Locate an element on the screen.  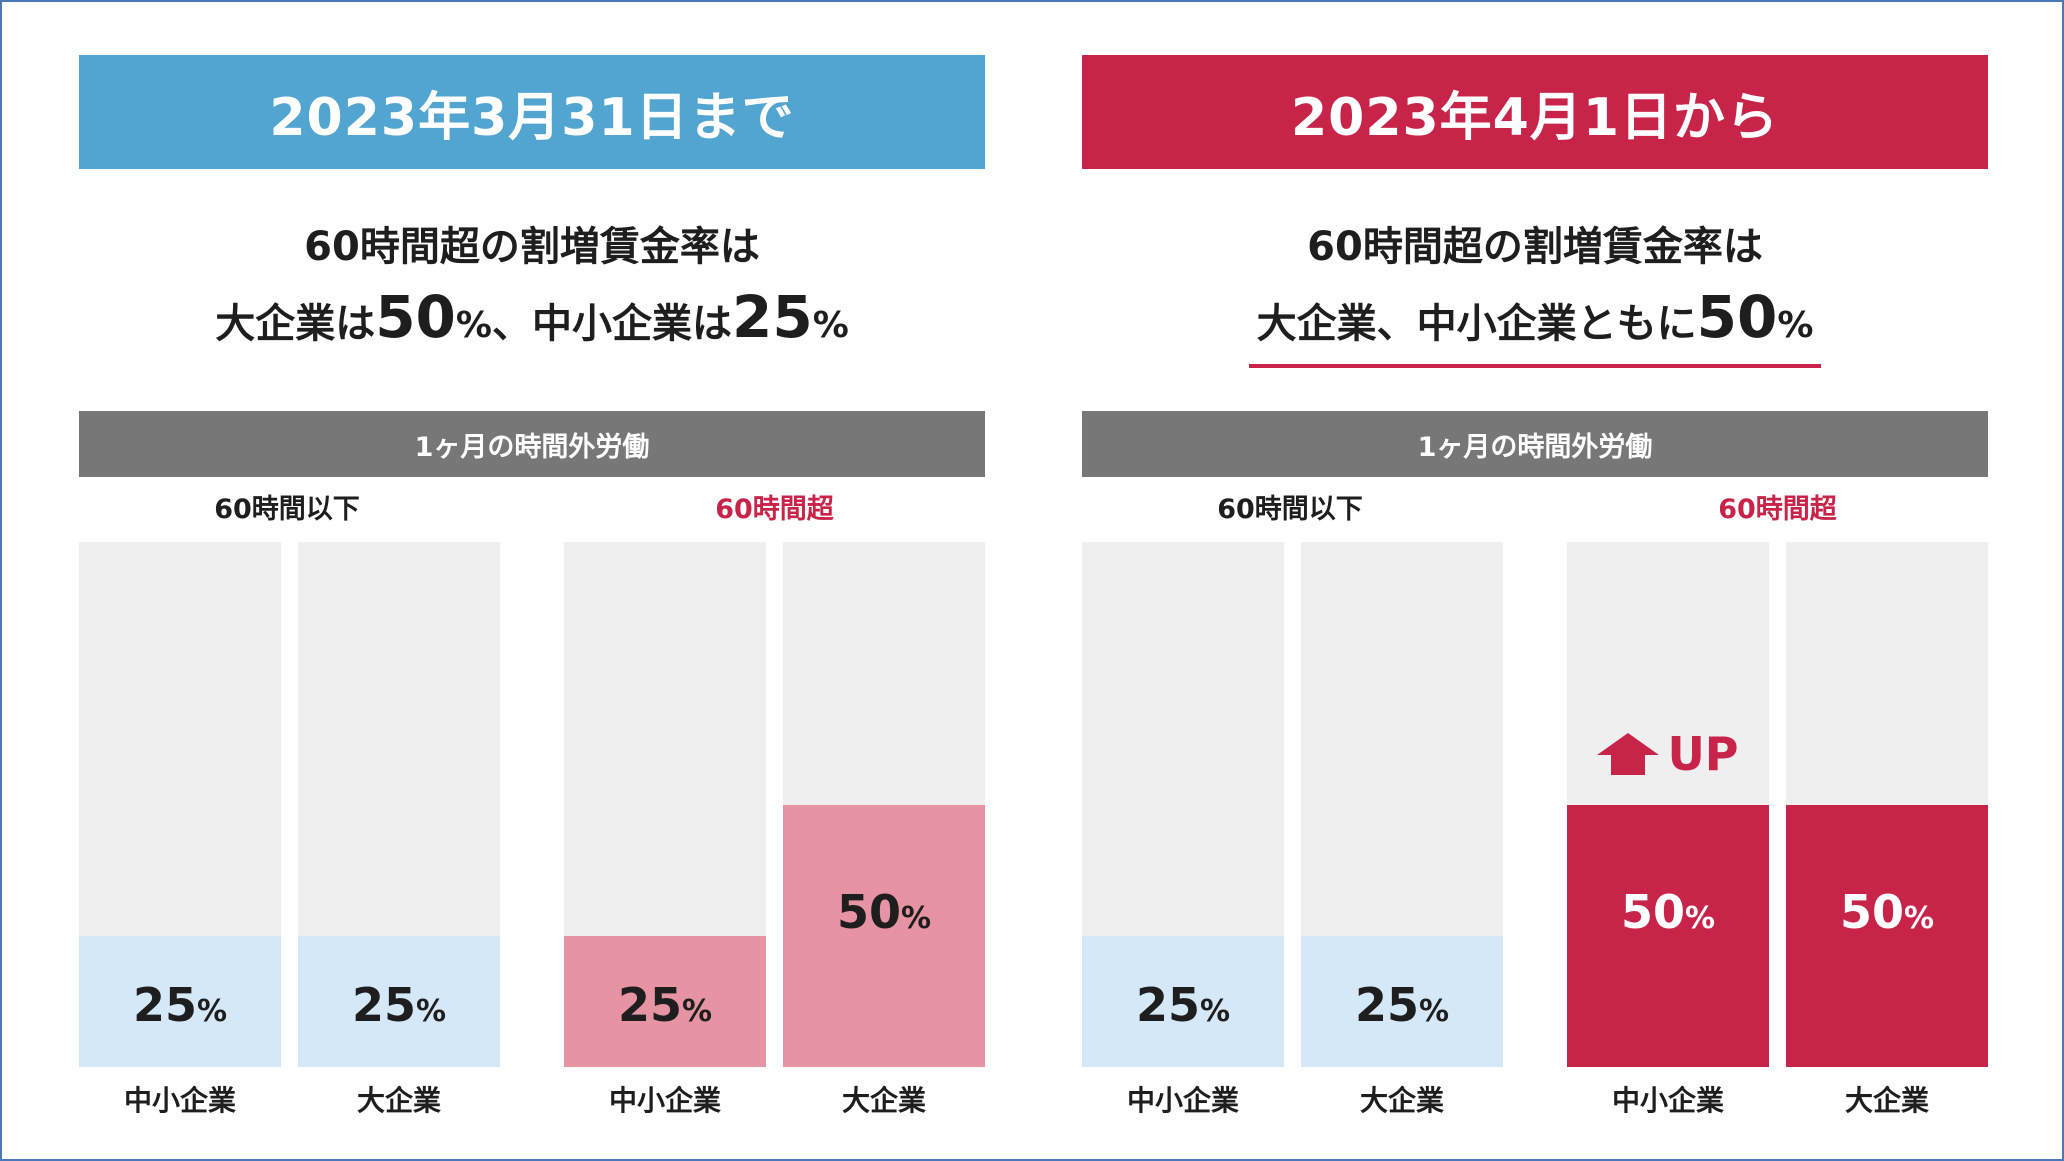
up-indicator: UP is located at coordinates (1668, 754).